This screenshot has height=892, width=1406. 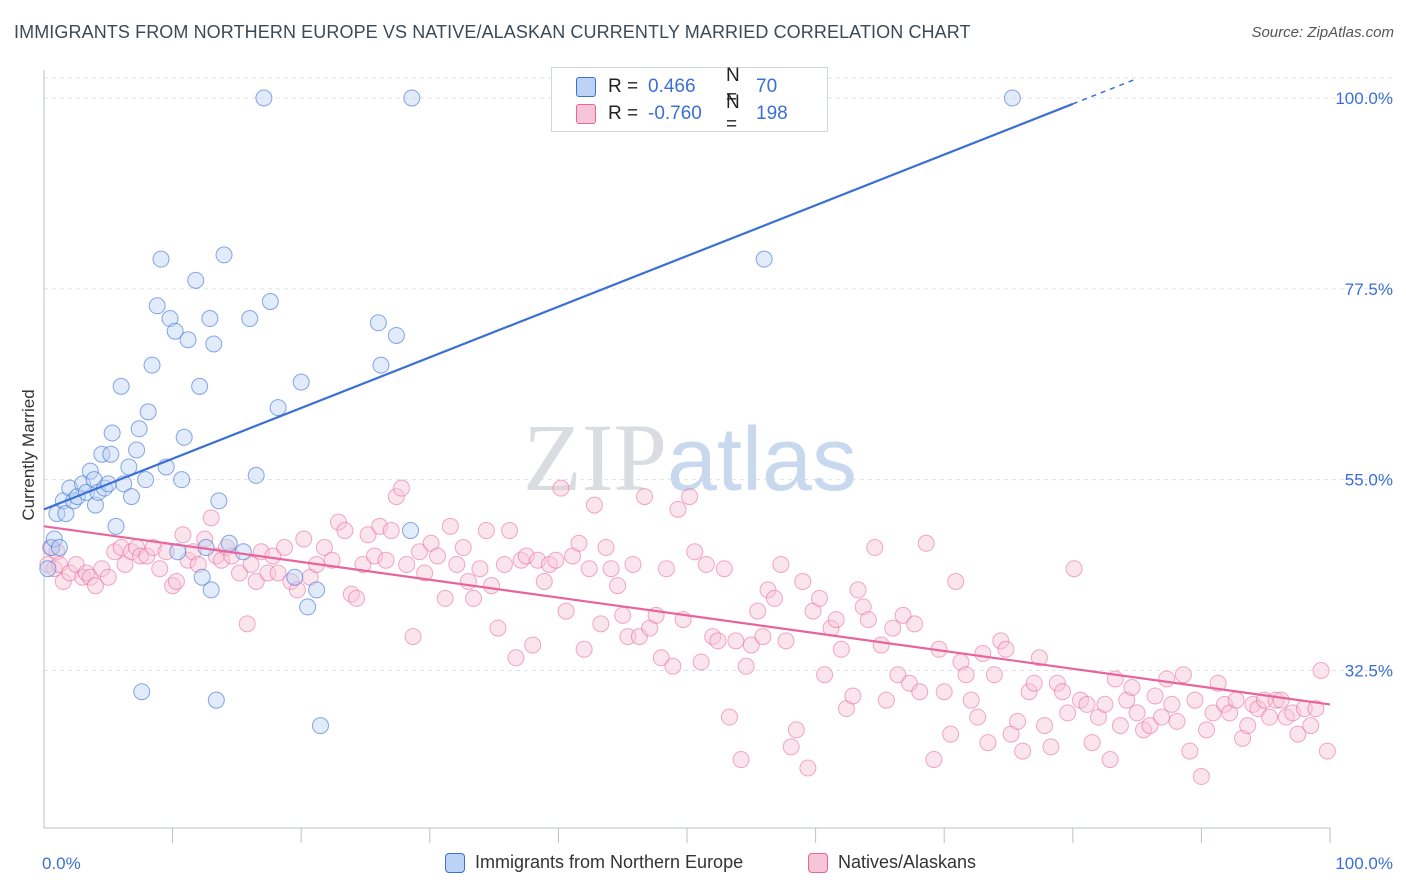 What do you see at coordinates (586, 114) in the screenshot?
I see `legend-swatch-pink` at bounding box center [586, 114].